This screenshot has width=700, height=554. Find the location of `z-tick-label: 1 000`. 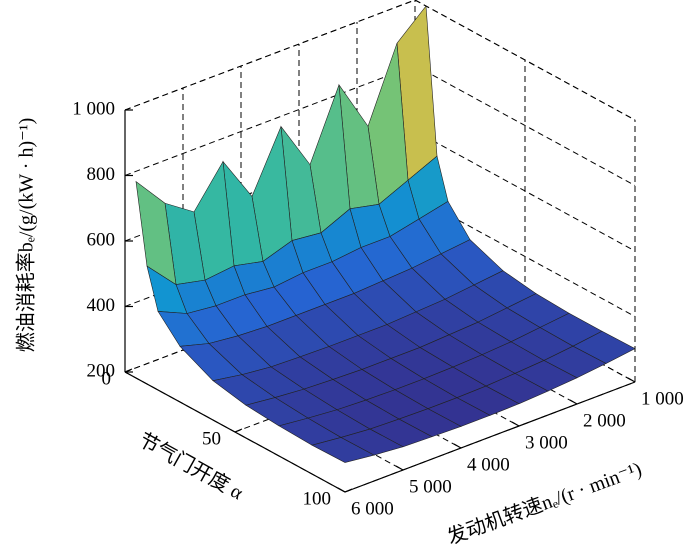

z-tick-label: 1 000 is located at coordinates (93, 108).